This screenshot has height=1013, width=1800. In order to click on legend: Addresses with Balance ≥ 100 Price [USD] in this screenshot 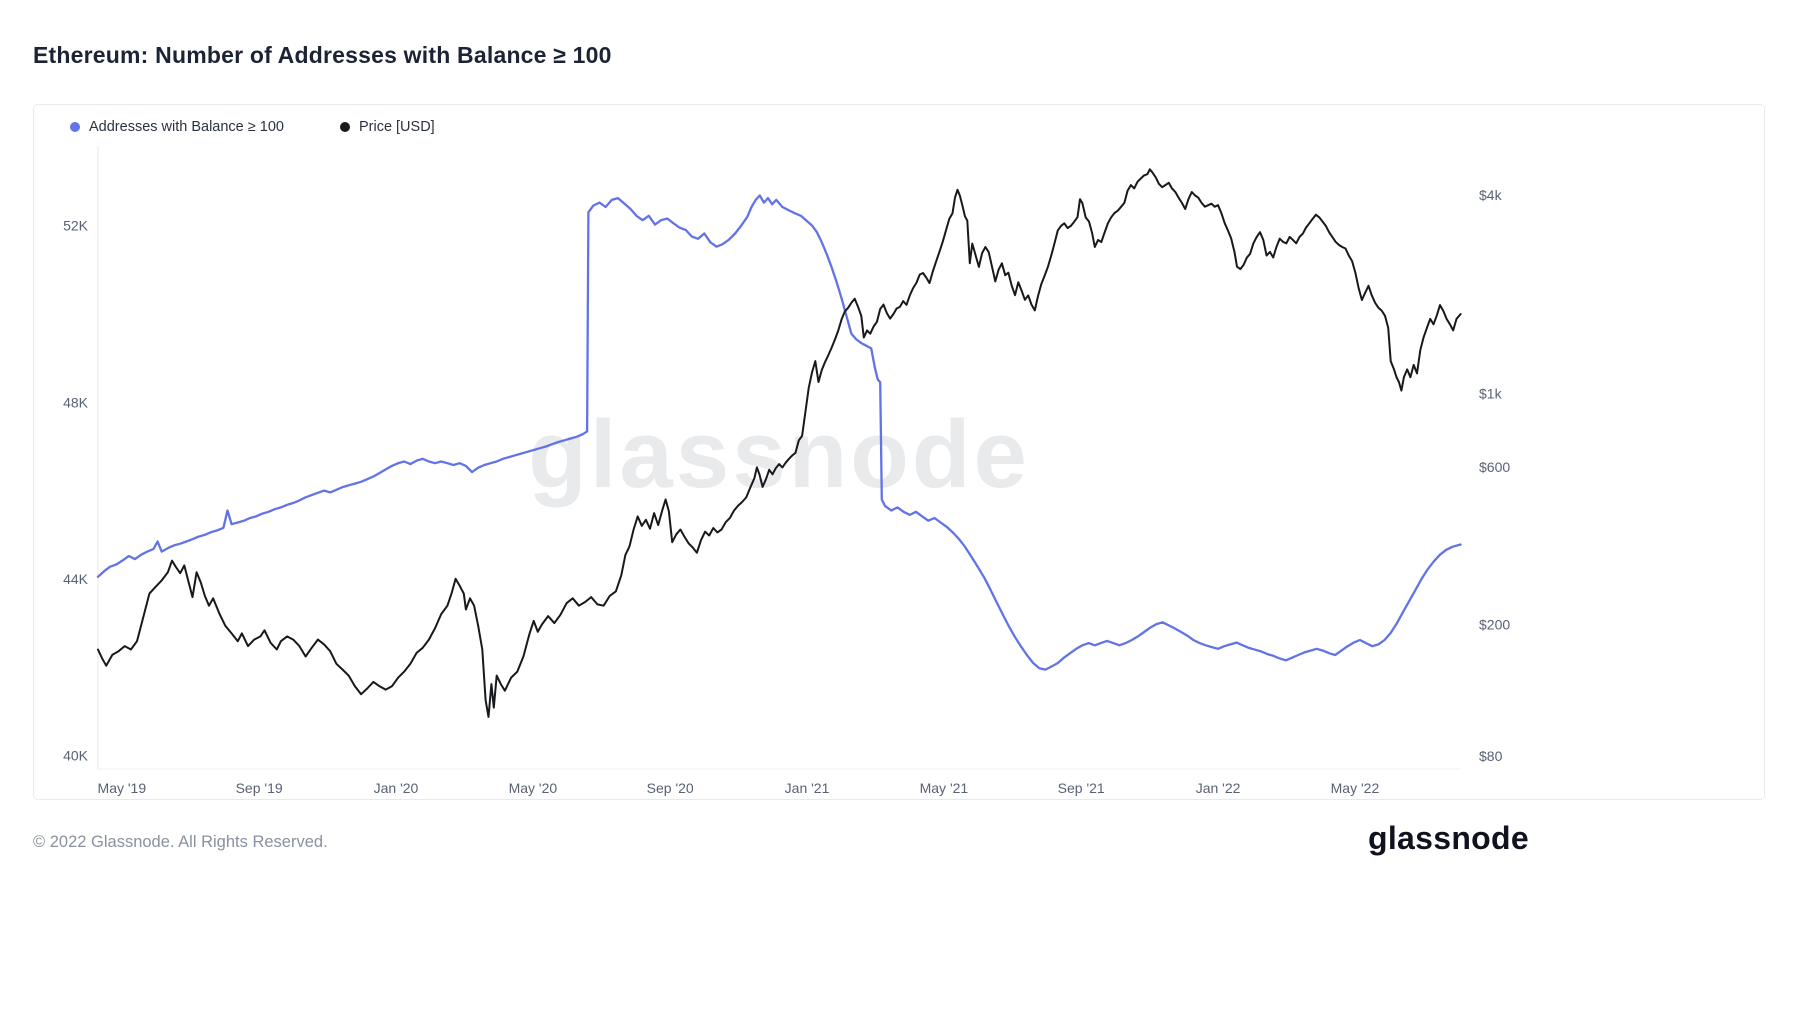, I will do `click(252, 127)`.